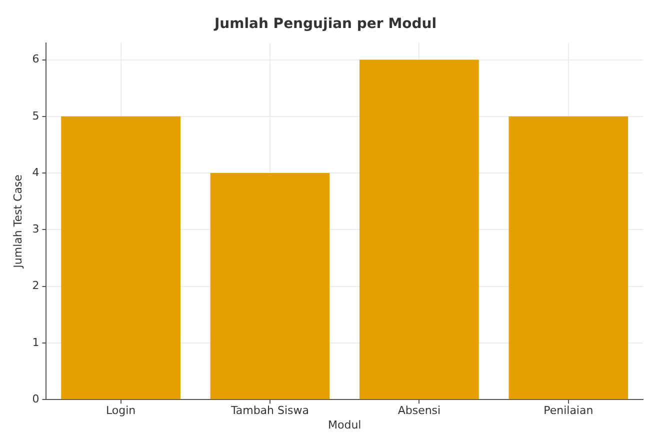  I want to click on x-tick-label: Absensi, so click(419, 411).